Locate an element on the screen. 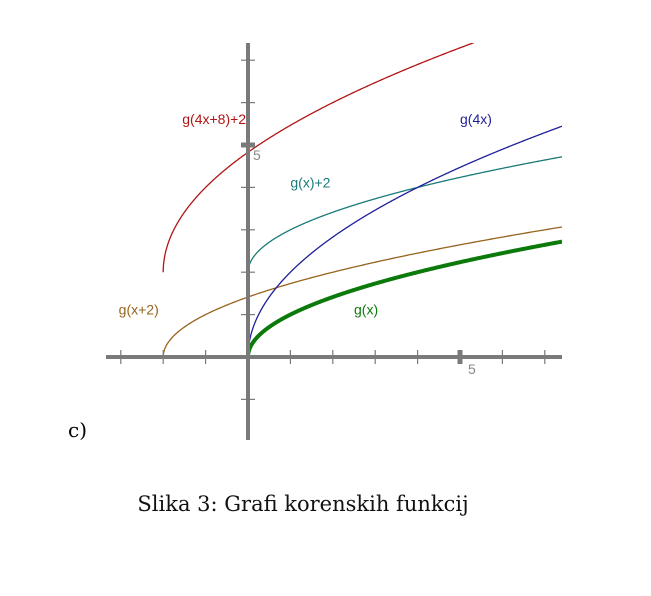  series-line-g(x+2) is located at coordinates (362, 292).